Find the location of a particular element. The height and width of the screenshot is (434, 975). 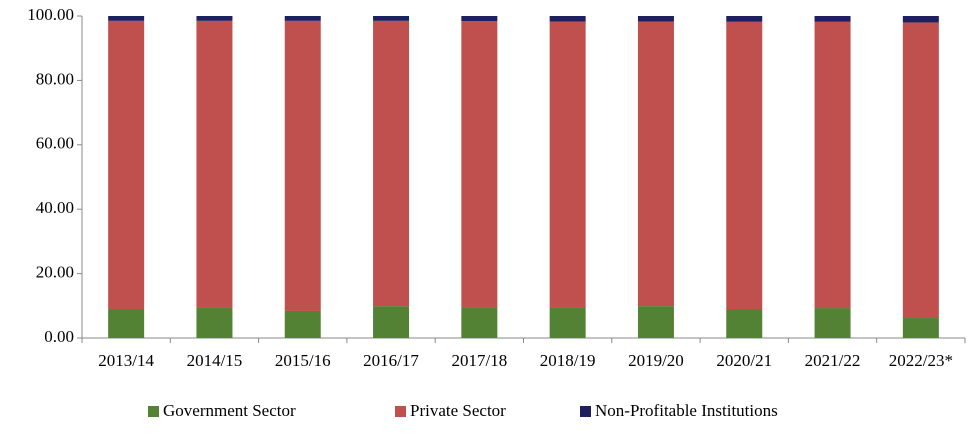

x-tick-label: 2013/14 is located at coordinates (126, 360).